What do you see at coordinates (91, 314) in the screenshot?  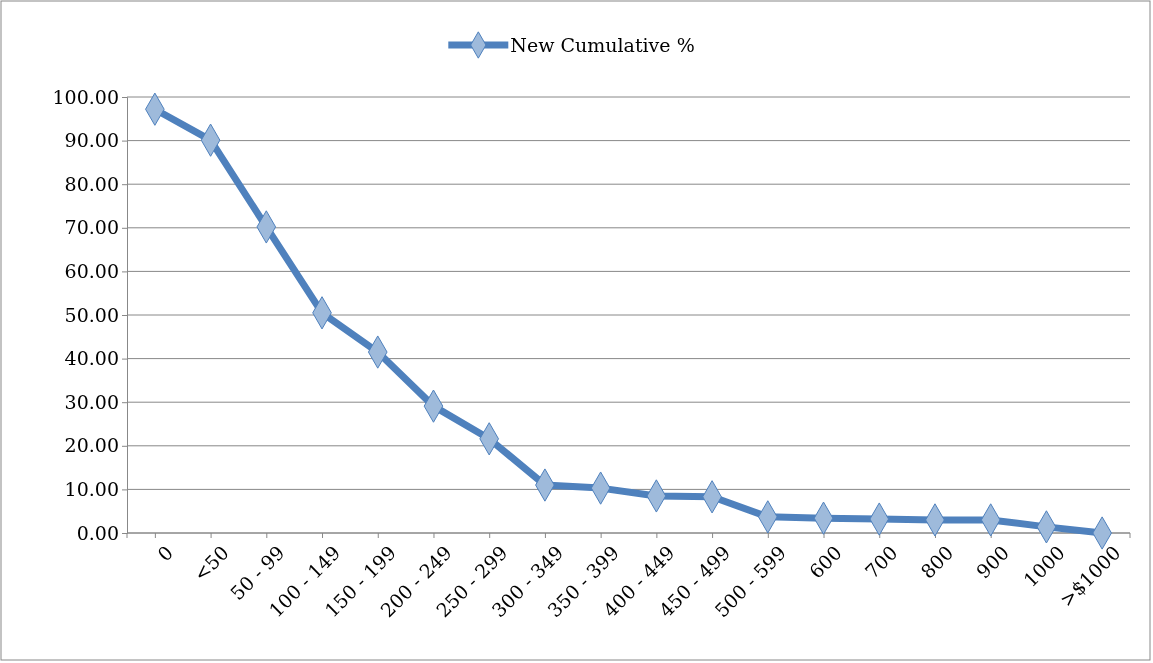 I see `y-tick-label: 50.00` at bounding box center [91, 314].